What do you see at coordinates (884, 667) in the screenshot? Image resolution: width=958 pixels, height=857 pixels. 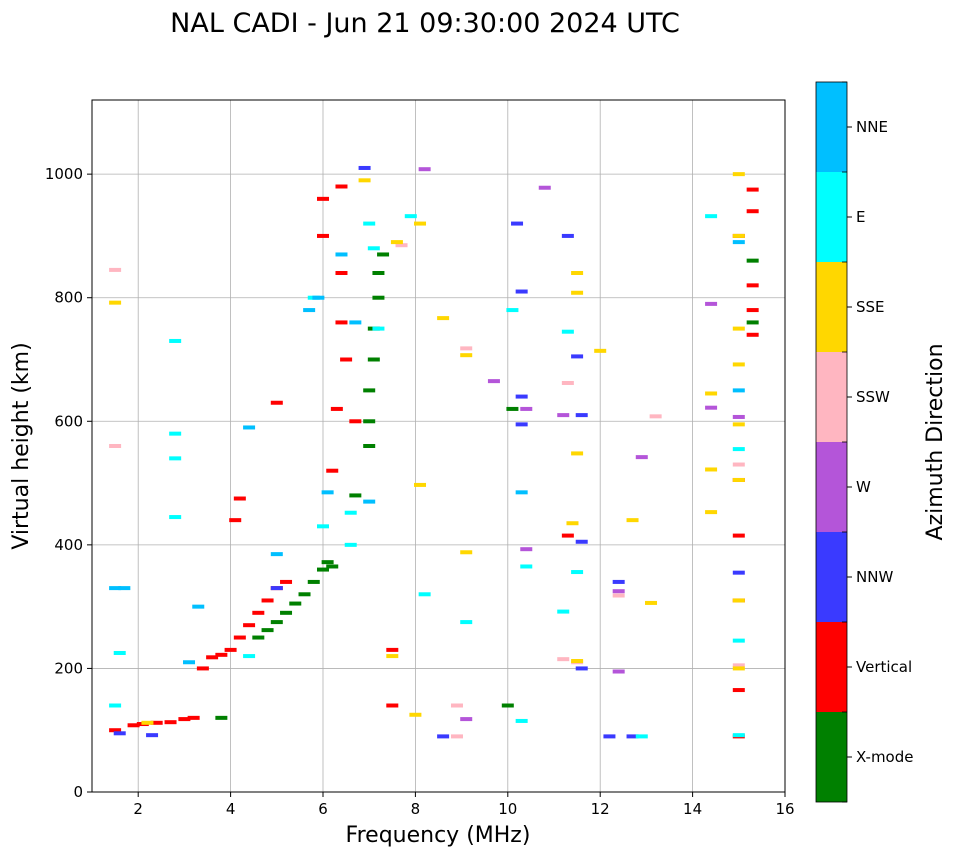 I see `colorbar-tick-label: Vertical` at bounding box center [884, 667].